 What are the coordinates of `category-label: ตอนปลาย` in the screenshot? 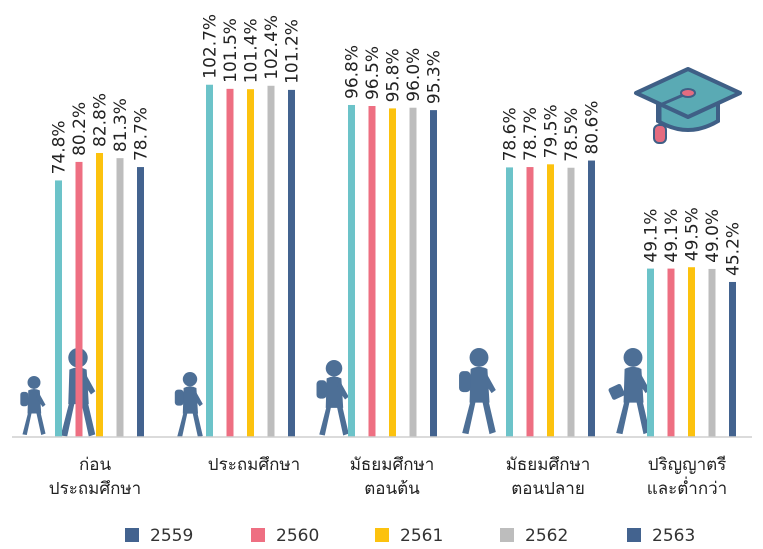 It's located at (548, 489).